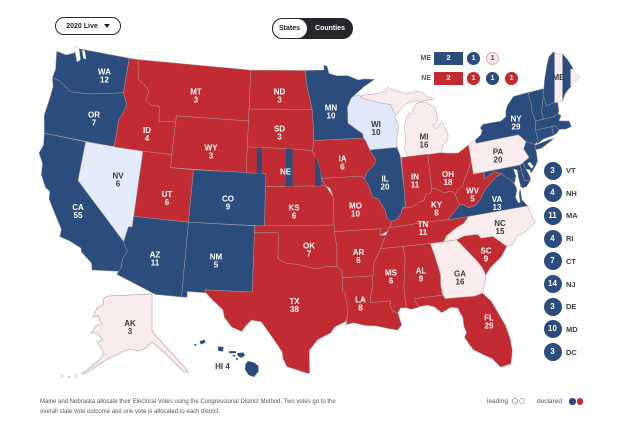 The height and width of the screenshot is (425, 640). I want to click on svg-text: SC, so click(485, 250).